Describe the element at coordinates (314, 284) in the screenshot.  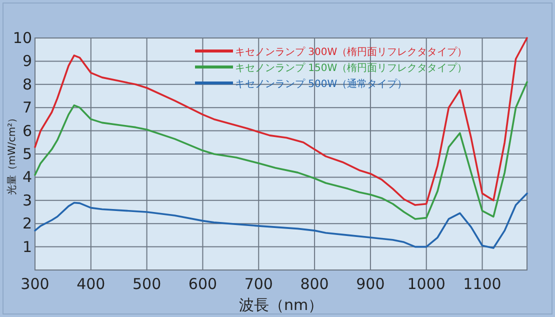
I see `x-tick-label: 800` at that location.